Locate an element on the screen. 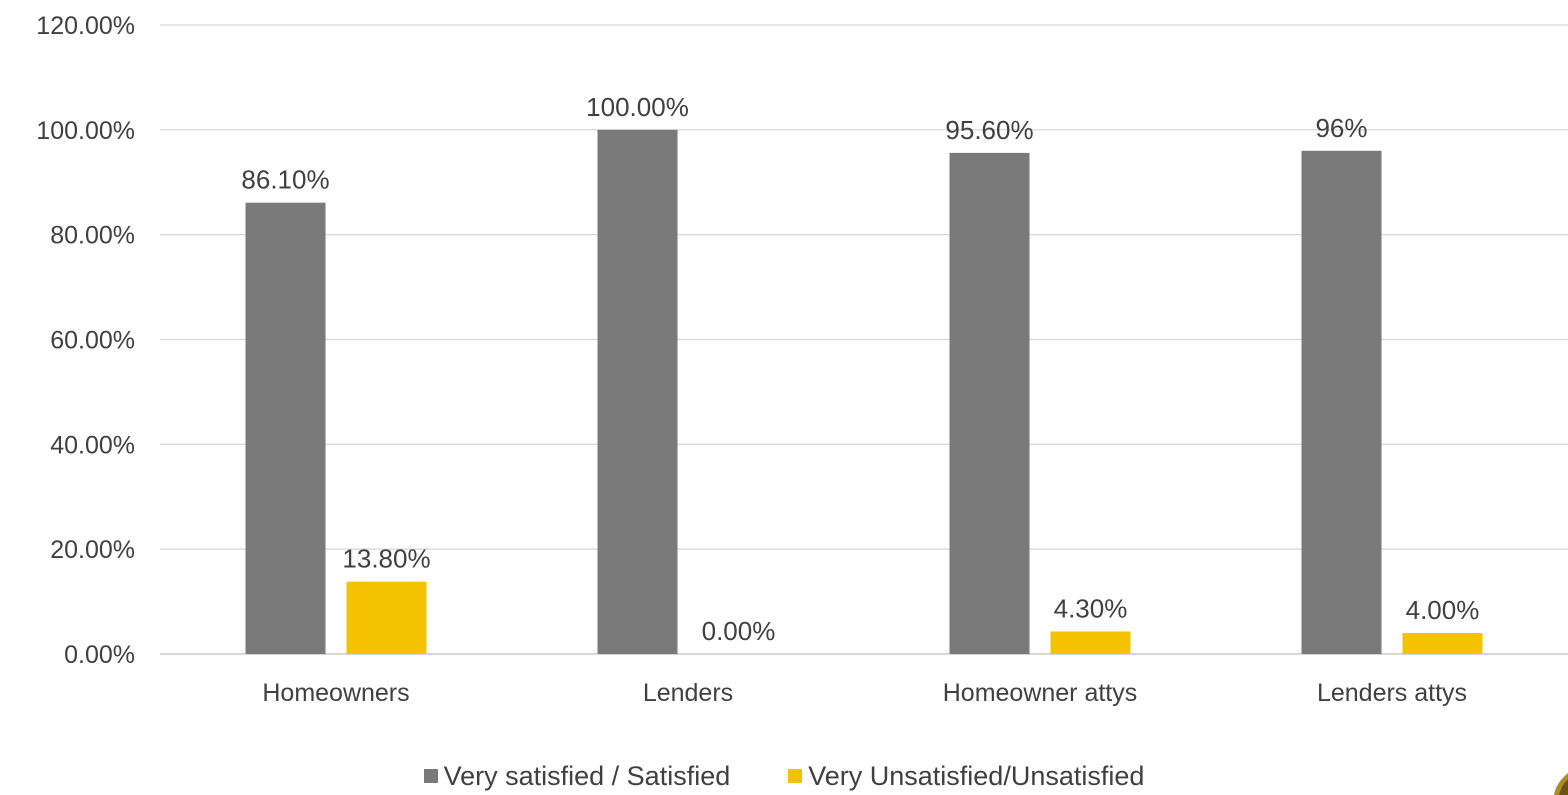 Image resolution: width=1568 pixels, height=795 pixels. legend-label-unsatisfied: Very Unsatisfied/Unsatisfied is located at coordinates (976, 775).